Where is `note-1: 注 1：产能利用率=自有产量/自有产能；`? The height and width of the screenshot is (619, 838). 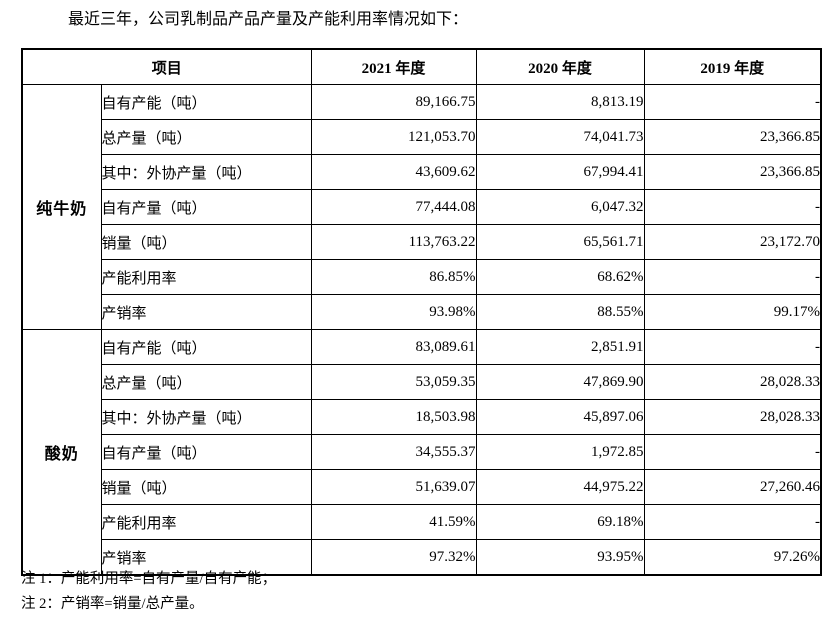
note-1: 注 1：产能利用率=自有产量/自有产能； is located at coordinates (149, 579).